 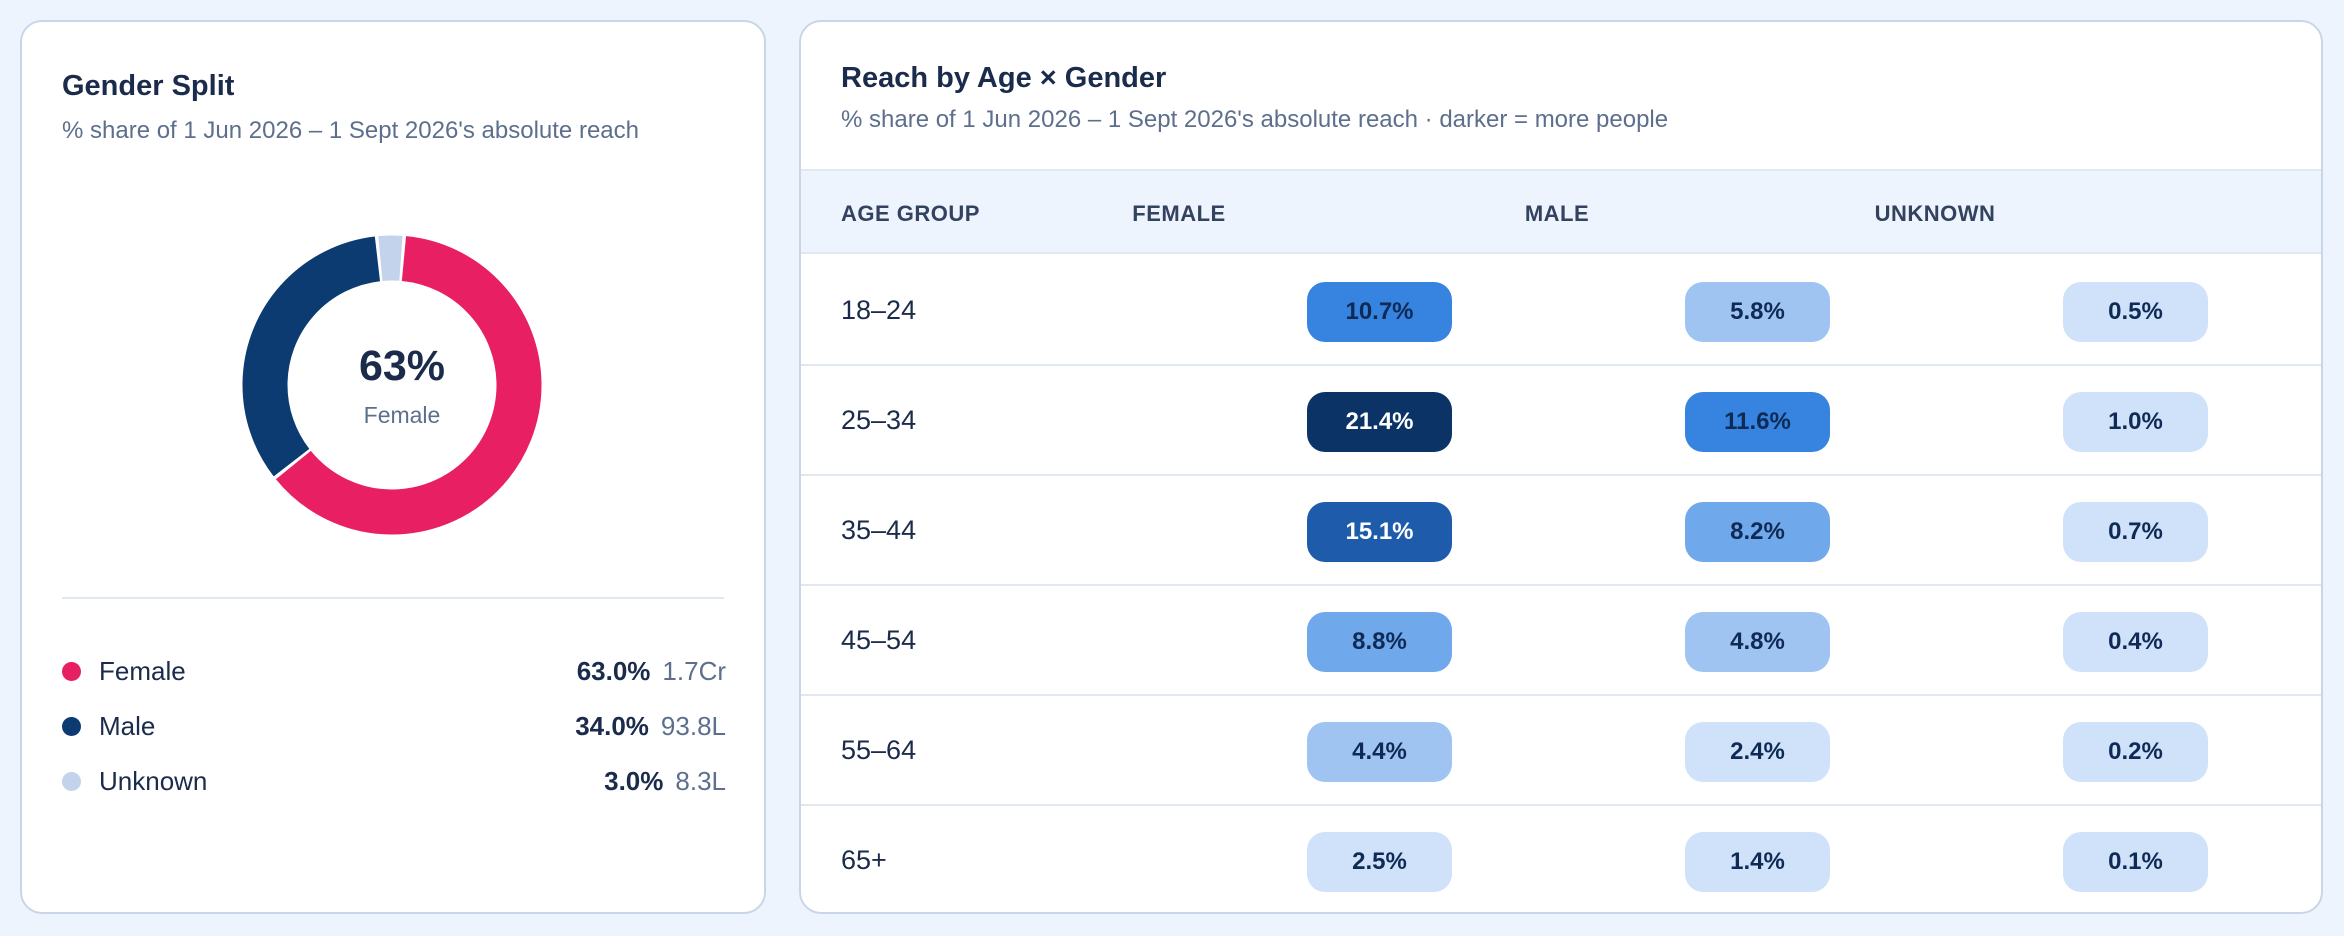 I want to click on legend-abs: 8.3L, so click(x=700, y=781).